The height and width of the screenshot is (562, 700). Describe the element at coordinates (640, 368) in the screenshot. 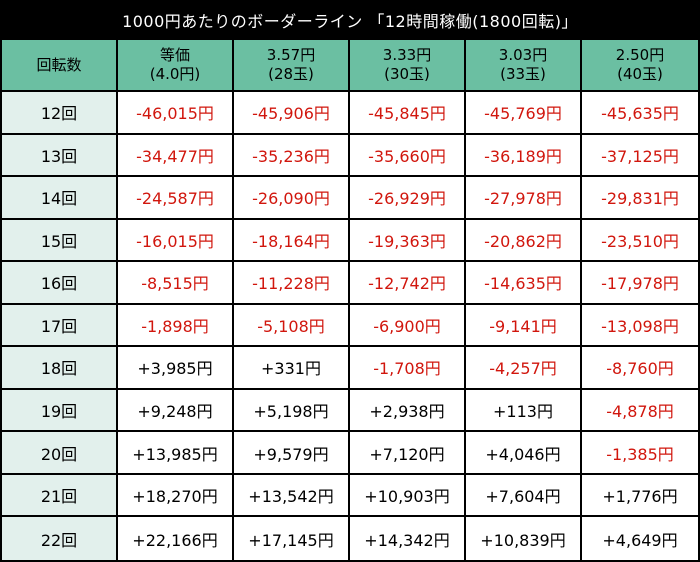

I see `table-cell-value: -8,760円` at that location.